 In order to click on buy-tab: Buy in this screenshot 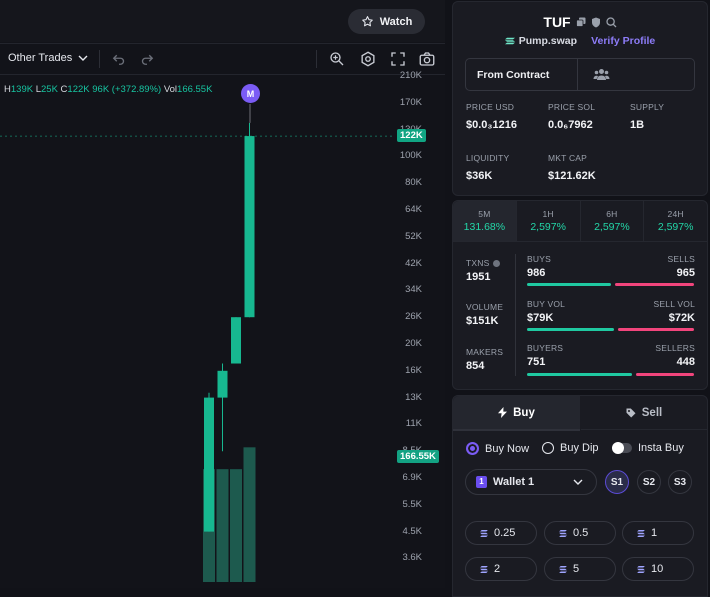, I will do `click(516, 413)`.